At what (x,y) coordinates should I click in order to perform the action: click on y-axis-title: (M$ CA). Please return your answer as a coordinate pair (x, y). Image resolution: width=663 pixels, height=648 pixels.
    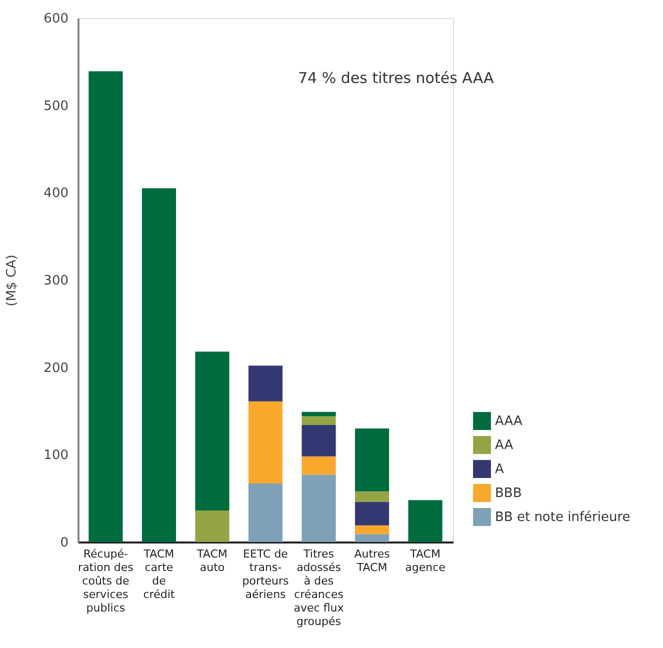
    Looking at the image, I should click on (12, 280).